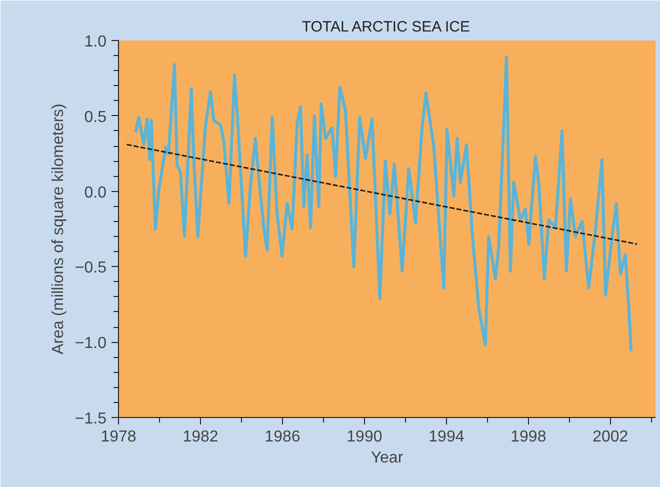 The width and height of the screenshot is (660, 487). Describe the element at coordinates (387, 458) in the screenshot. I see `x-axis-title: Year` at that location.